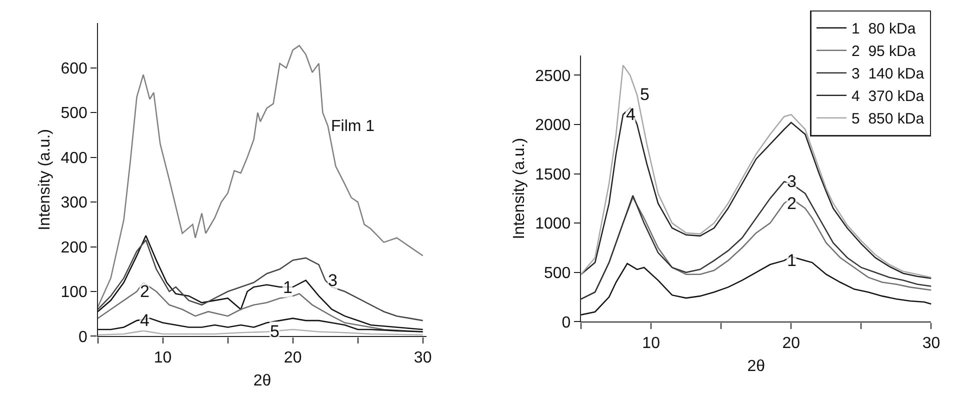 The height and width of the screenshot is (402, 953). I want to click on annotation: Film 1, so click(353, 126).